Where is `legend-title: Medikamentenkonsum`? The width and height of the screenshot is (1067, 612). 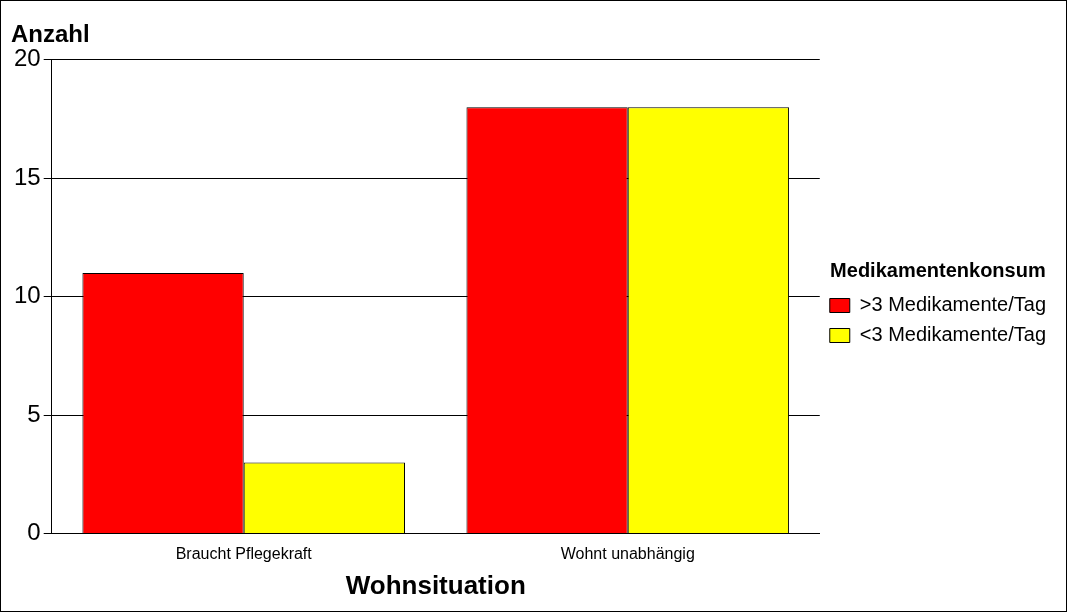 legend-title: Medikamentenkonsum is located at coordinates (938, 270).